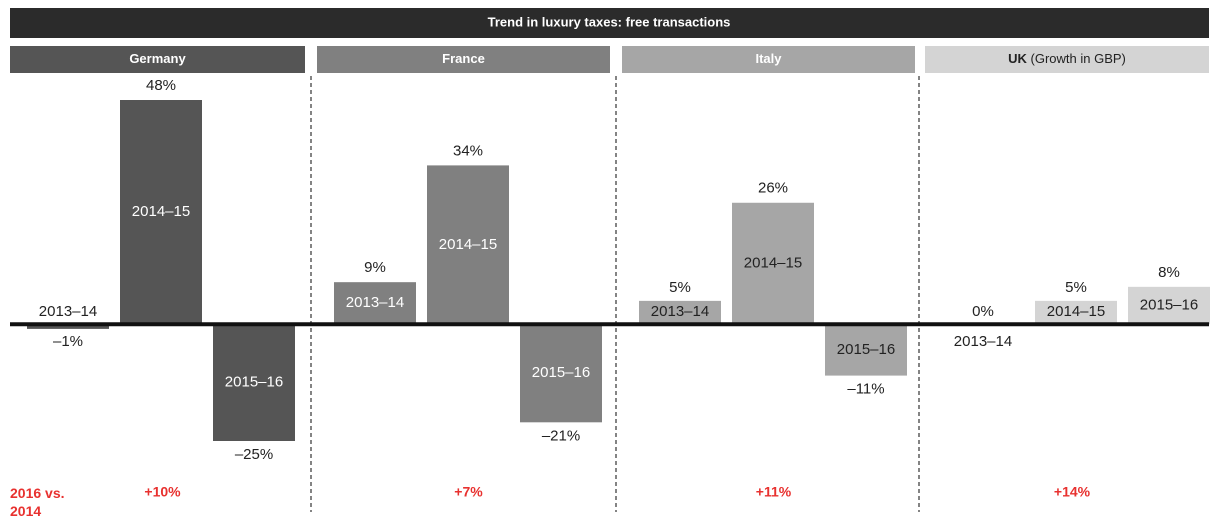 The height and width of the screenshot is (520, 1219). I want to click on value-label: –25%, so click(254, 454).